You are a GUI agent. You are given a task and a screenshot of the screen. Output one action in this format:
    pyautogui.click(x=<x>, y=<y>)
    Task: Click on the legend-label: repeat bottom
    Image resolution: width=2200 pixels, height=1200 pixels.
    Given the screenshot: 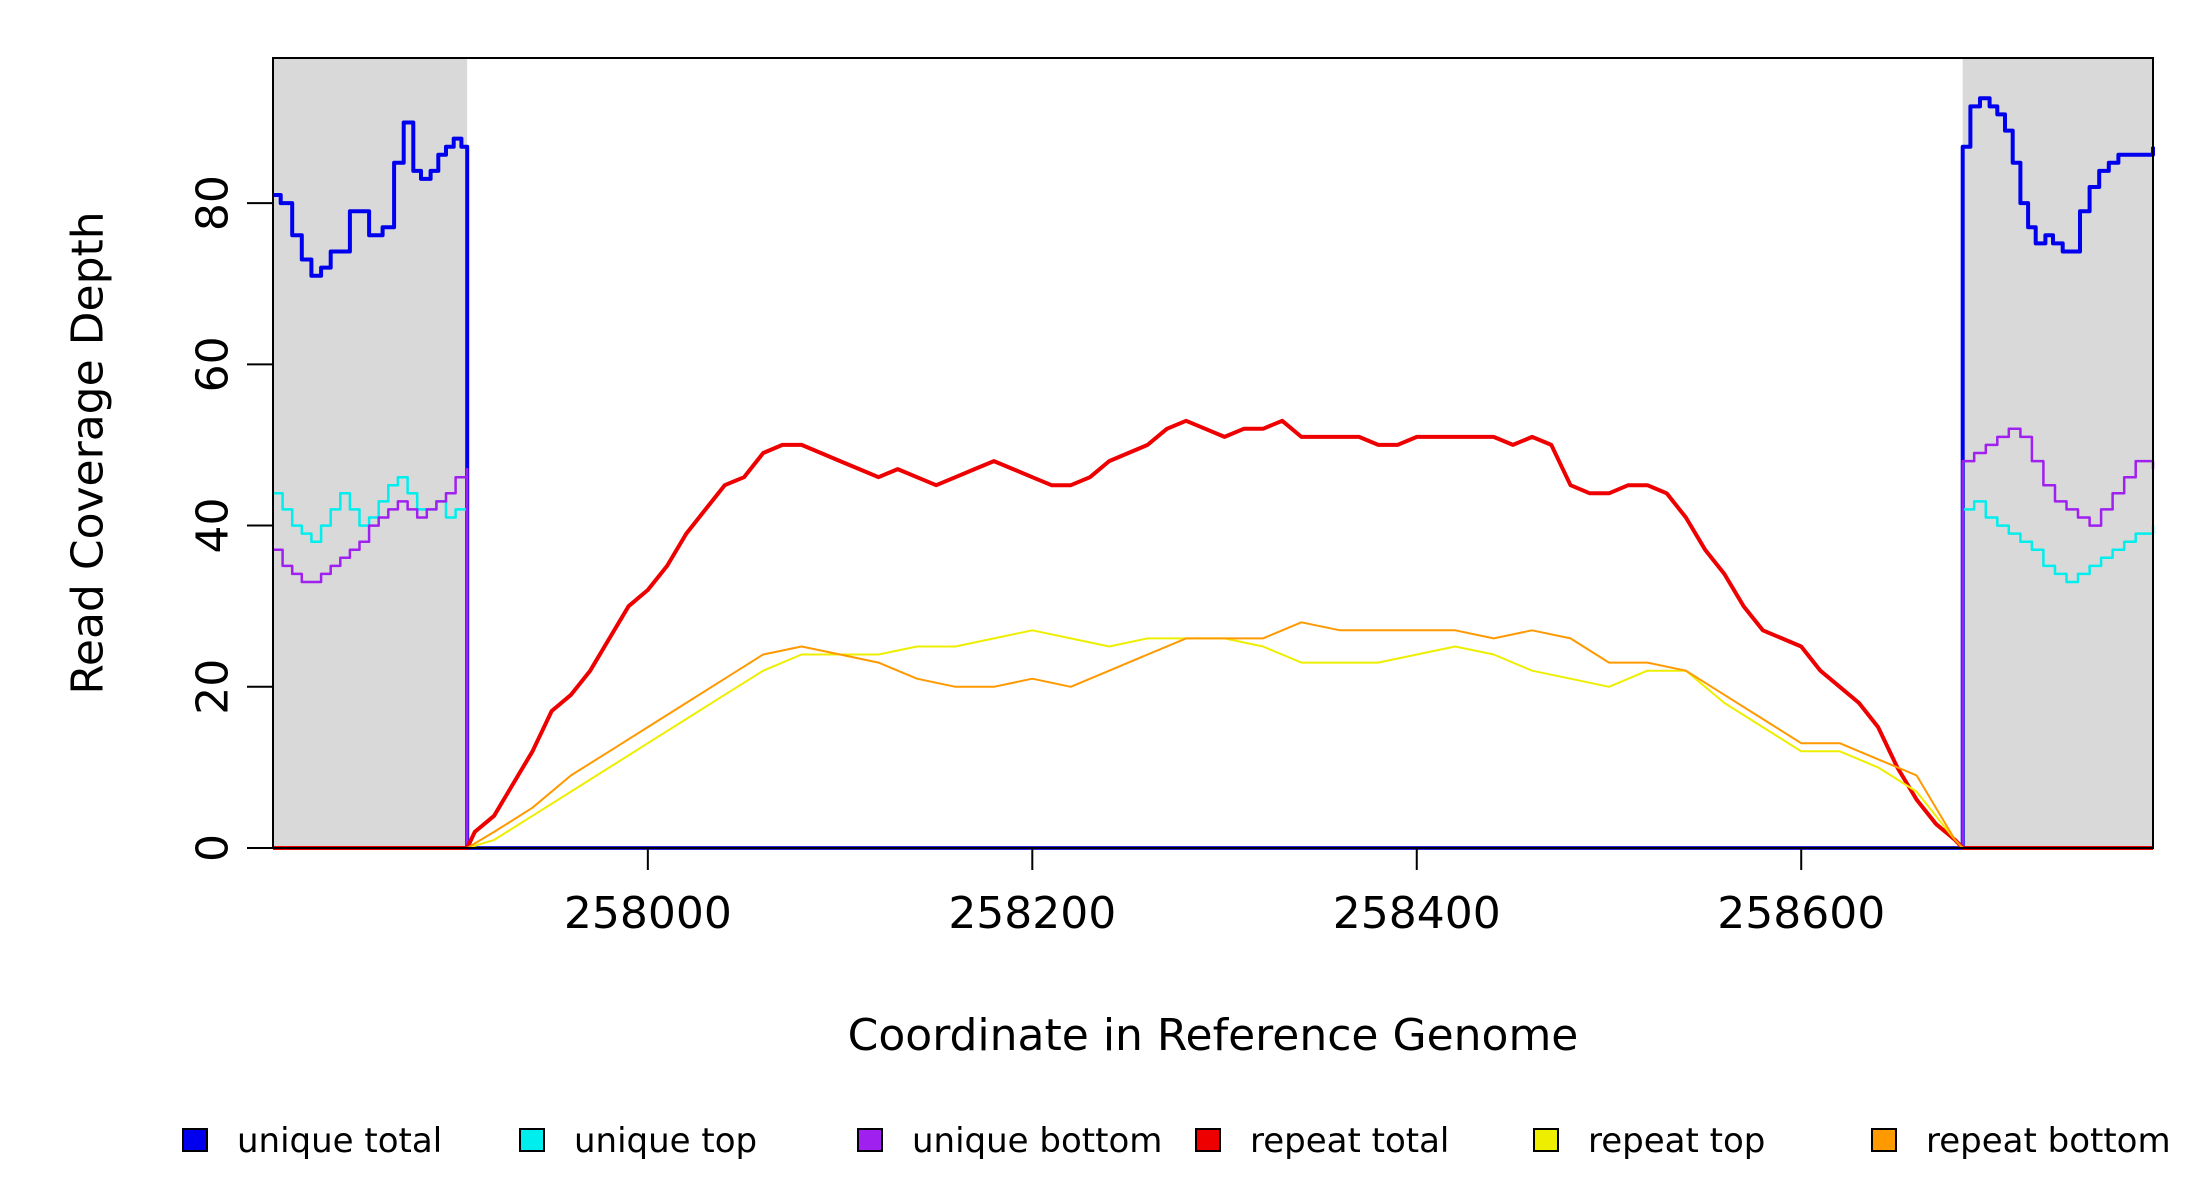 What is the action you would take?
    pyautogui.click(x=2048, y=1141)
    